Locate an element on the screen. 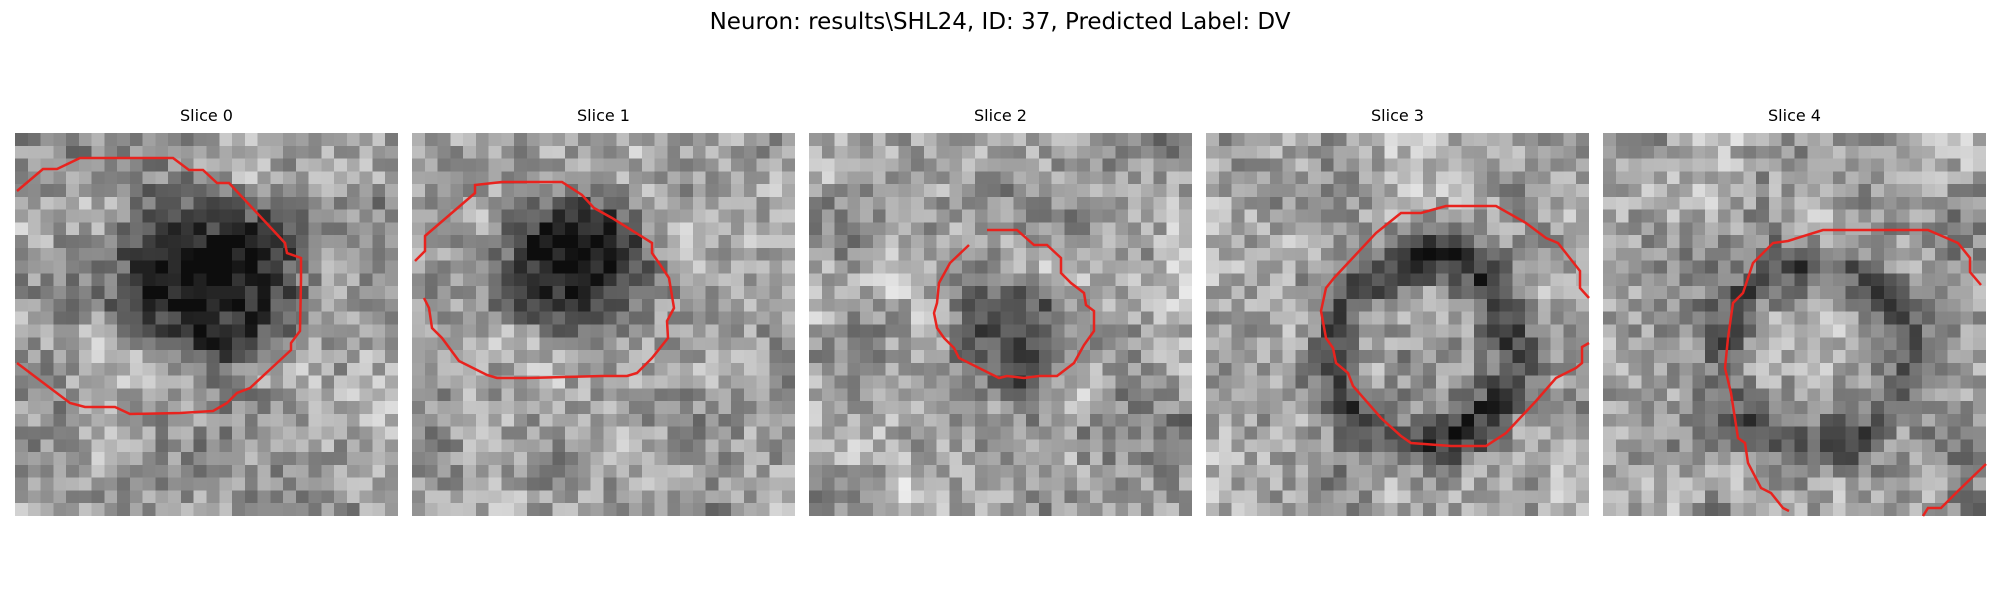 The width and height of the screenshot is (2000, 600). slice-panel-4: Slice 4 is located at coordinates (1795, 311).